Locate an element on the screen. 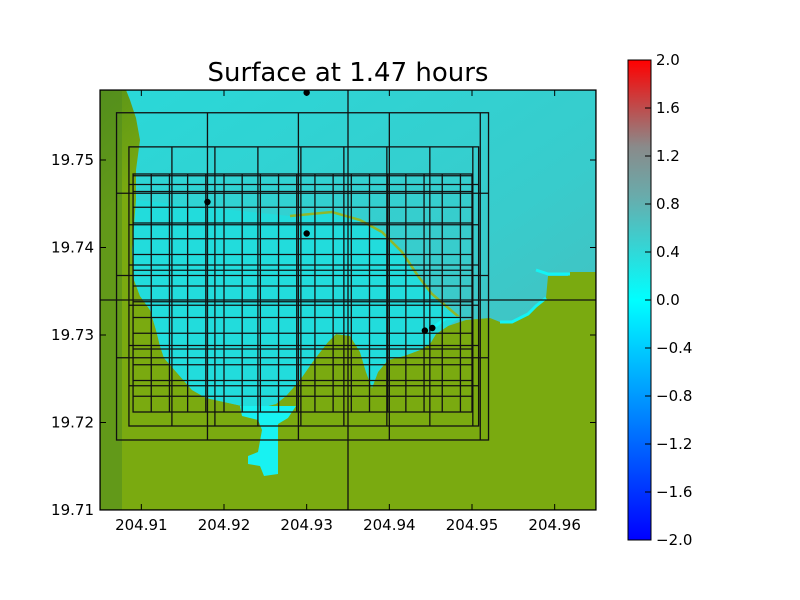  x-tick-label: 204.94 is located at coordinates (389, 525).